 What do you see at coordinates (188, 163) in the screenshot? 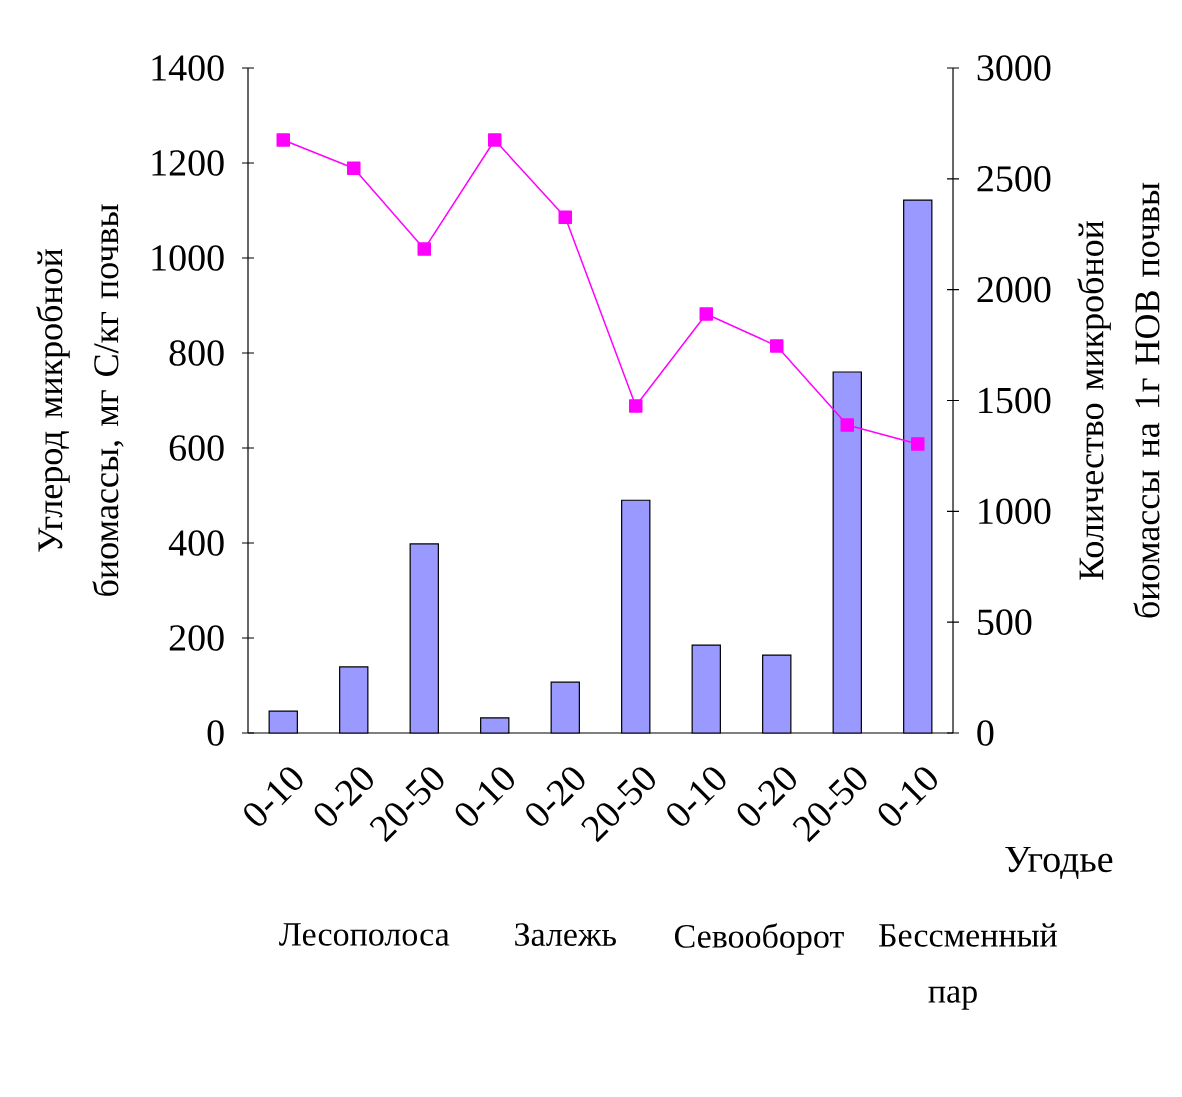
I see `y-tick-label: 1200` at bounding box center [188, 163].